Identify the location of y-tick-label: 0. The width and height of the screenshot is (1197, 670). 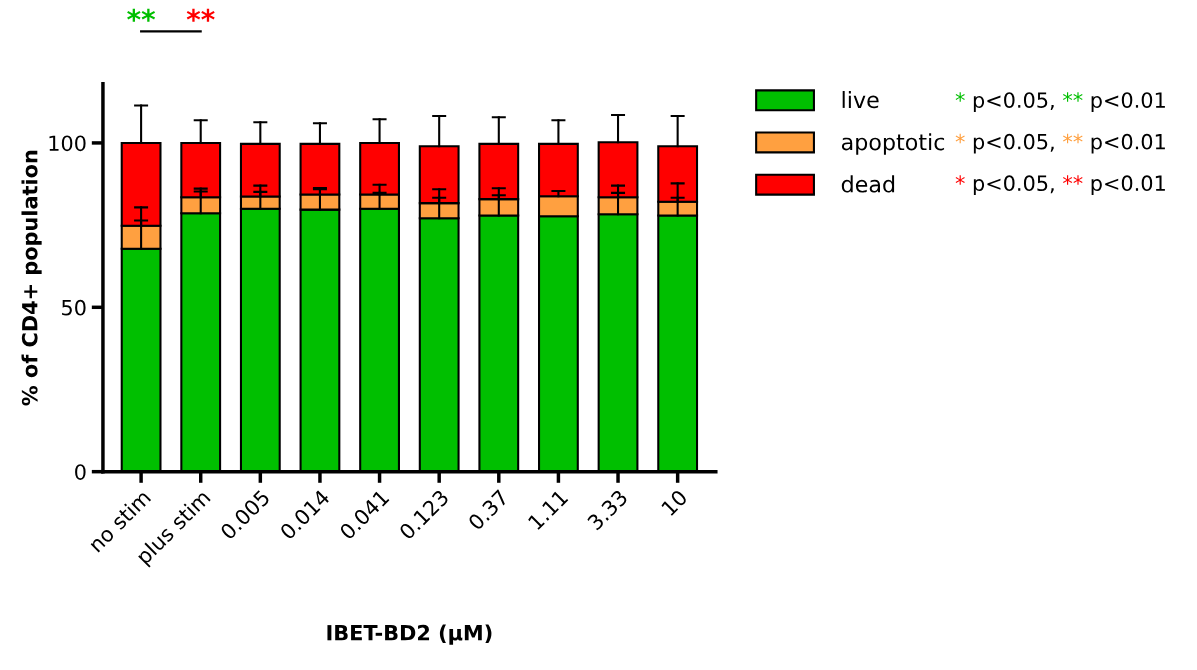
(80, 472).